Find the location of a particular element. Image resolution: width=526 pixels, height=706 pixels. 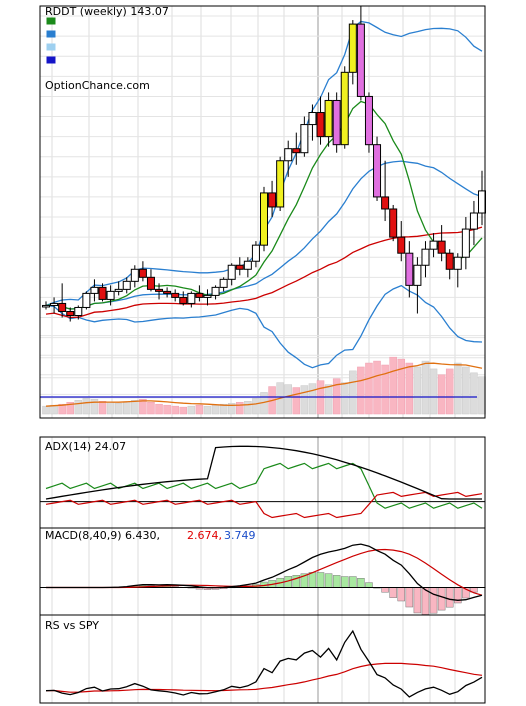

chart-title: RDDT (weekly) 143.07 is located at coordinates (107, 11).